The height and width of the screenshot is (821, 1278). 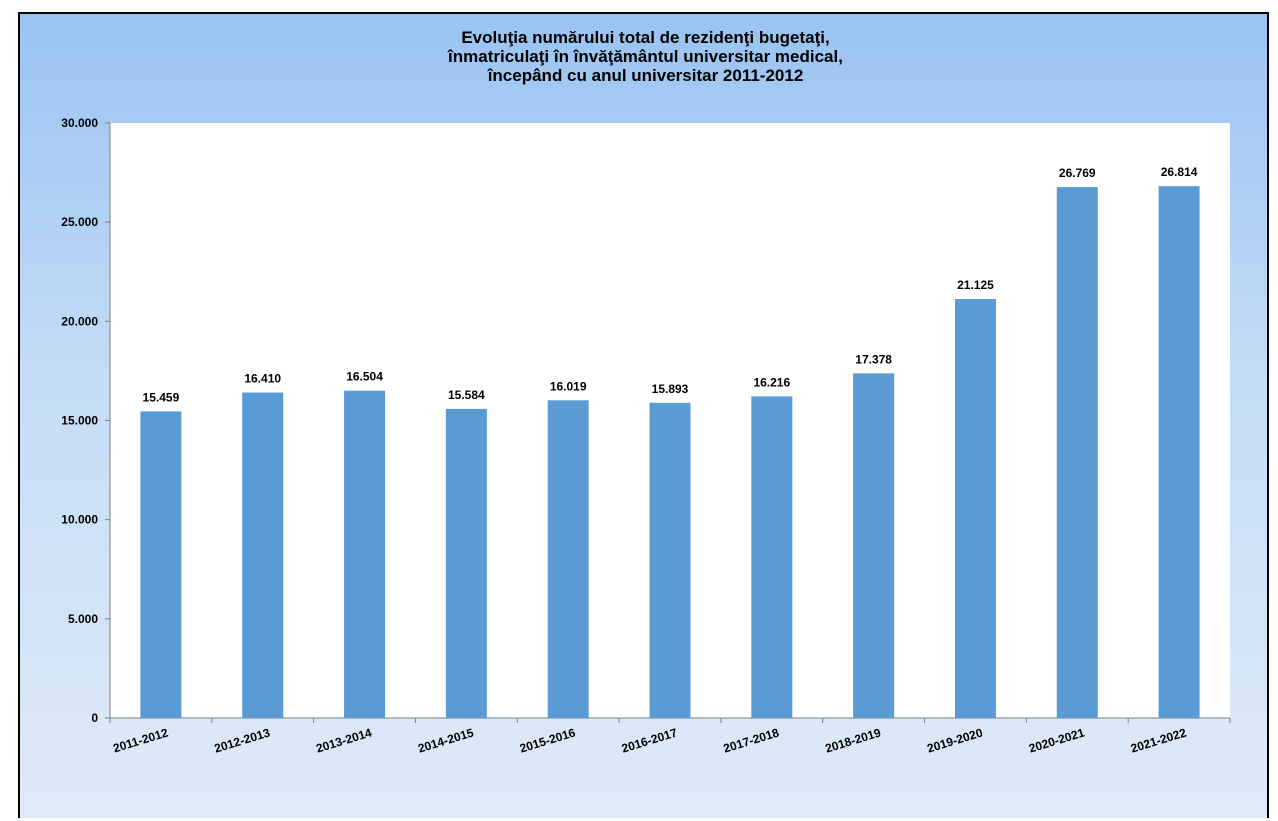 What do you see at coordinates (79, 421) in the screenshot?
I see `y-tick-label: 15.000` at bounding box center [79, 421].